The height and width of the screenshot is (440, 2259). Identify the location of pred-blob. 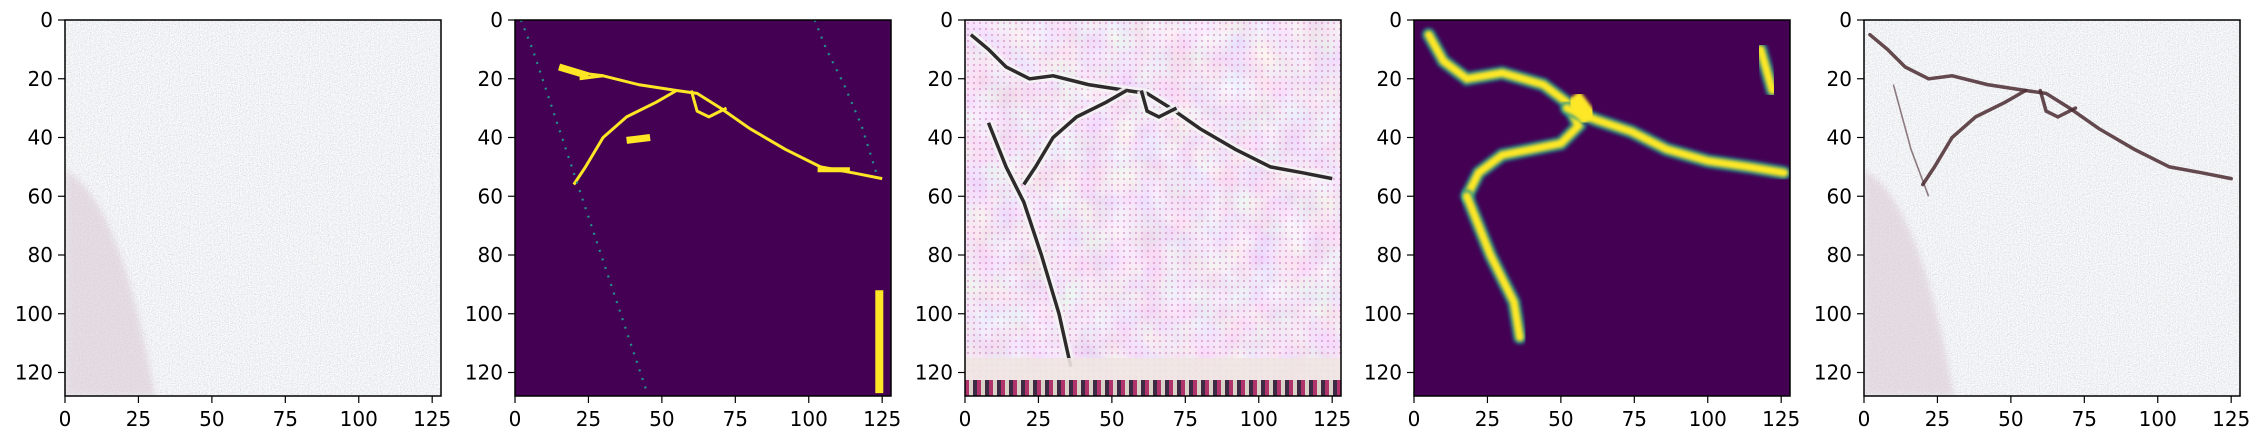
(1581, 108).